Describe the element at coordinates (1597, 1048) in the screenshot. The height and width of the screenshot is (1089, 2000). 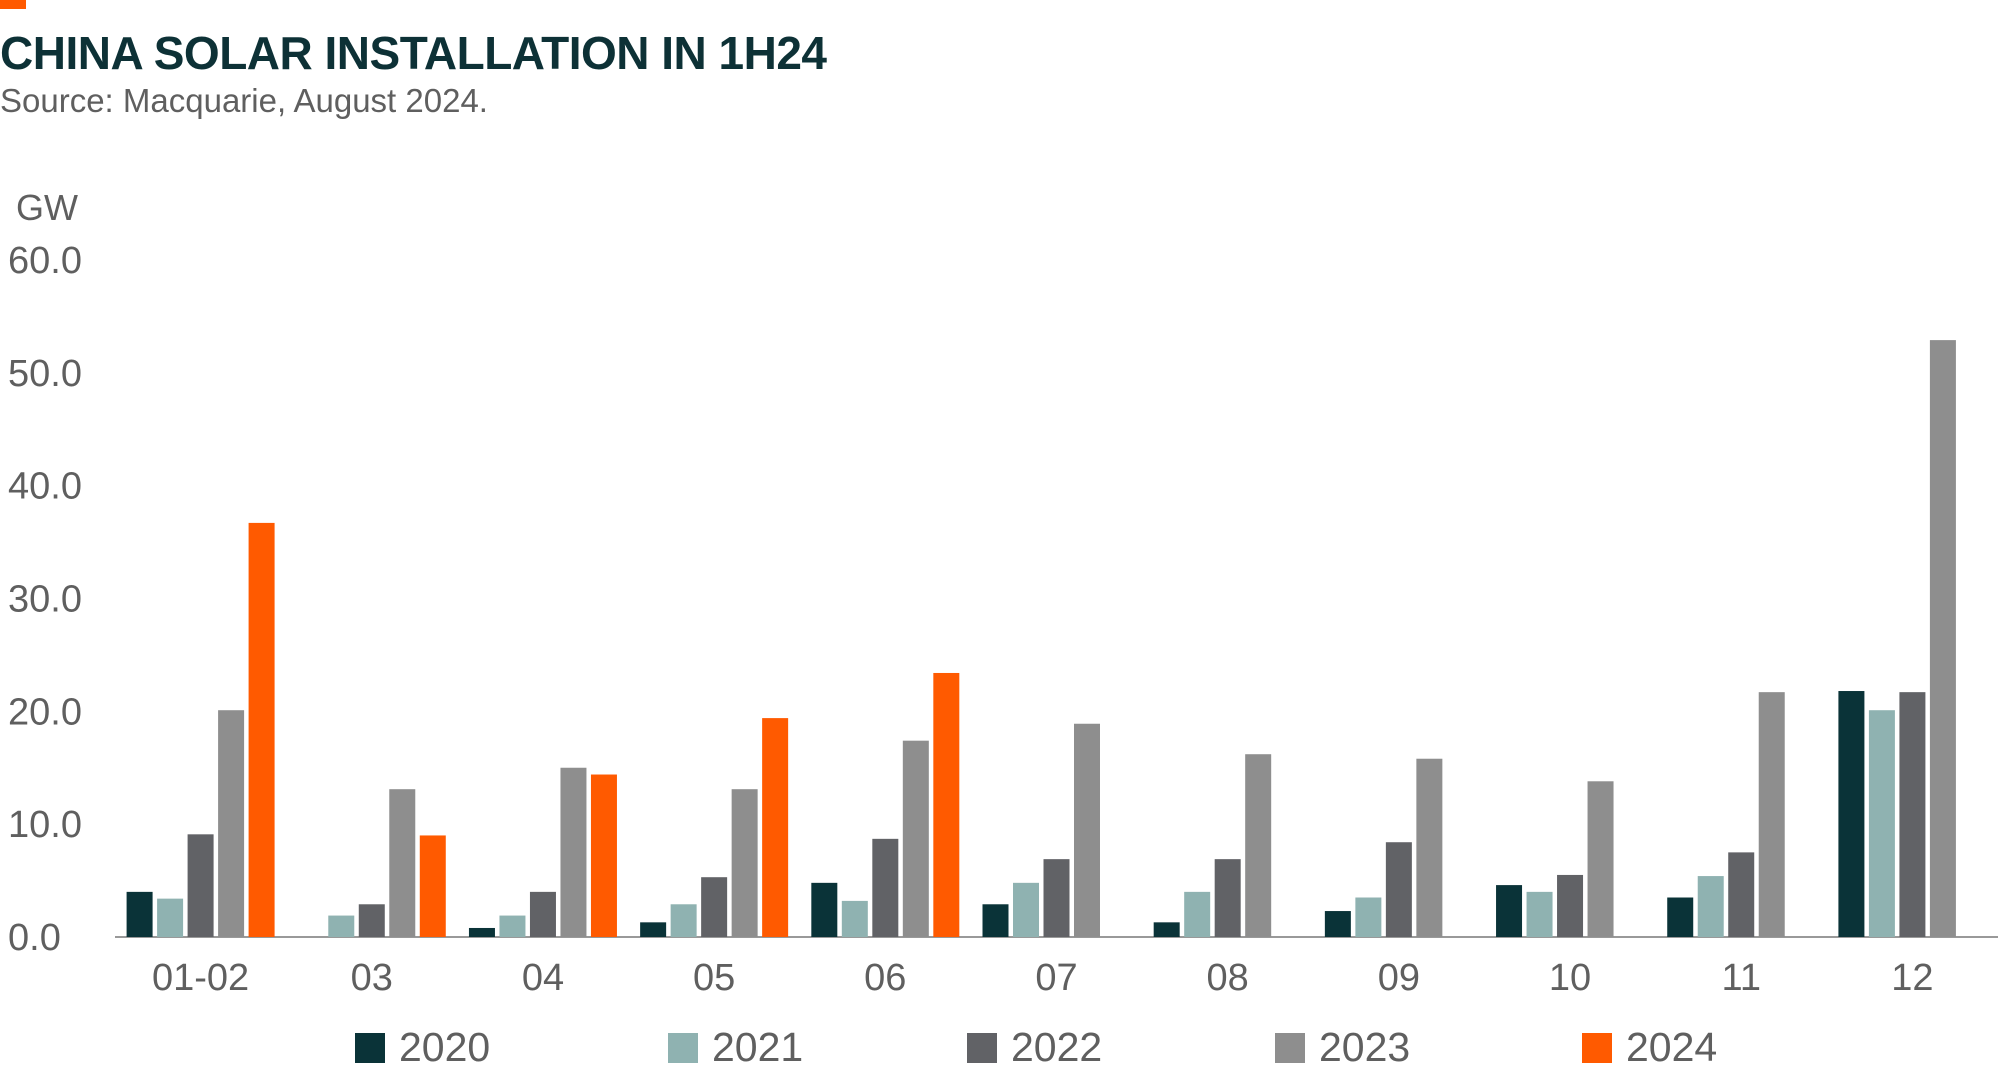
I see `legend-swatch-2024` at that location.